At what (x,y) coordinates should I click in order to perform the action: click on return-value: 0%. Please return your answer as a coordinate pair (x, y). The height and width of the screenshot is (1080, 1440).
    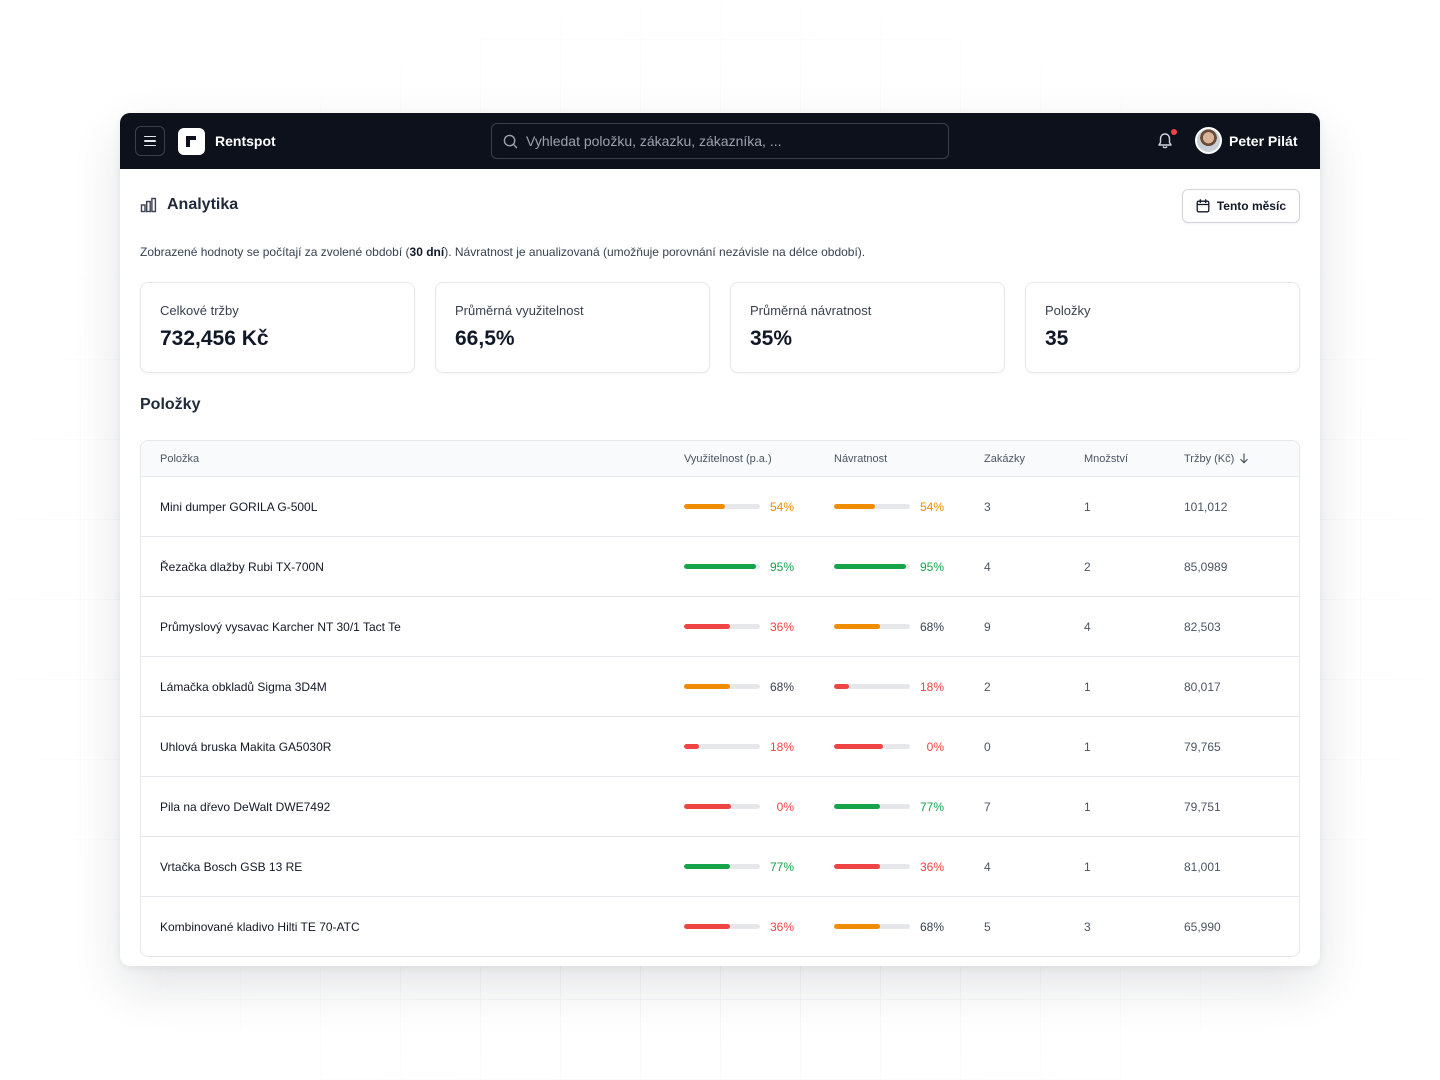
    Looking at the image, I should click on (935, 746).